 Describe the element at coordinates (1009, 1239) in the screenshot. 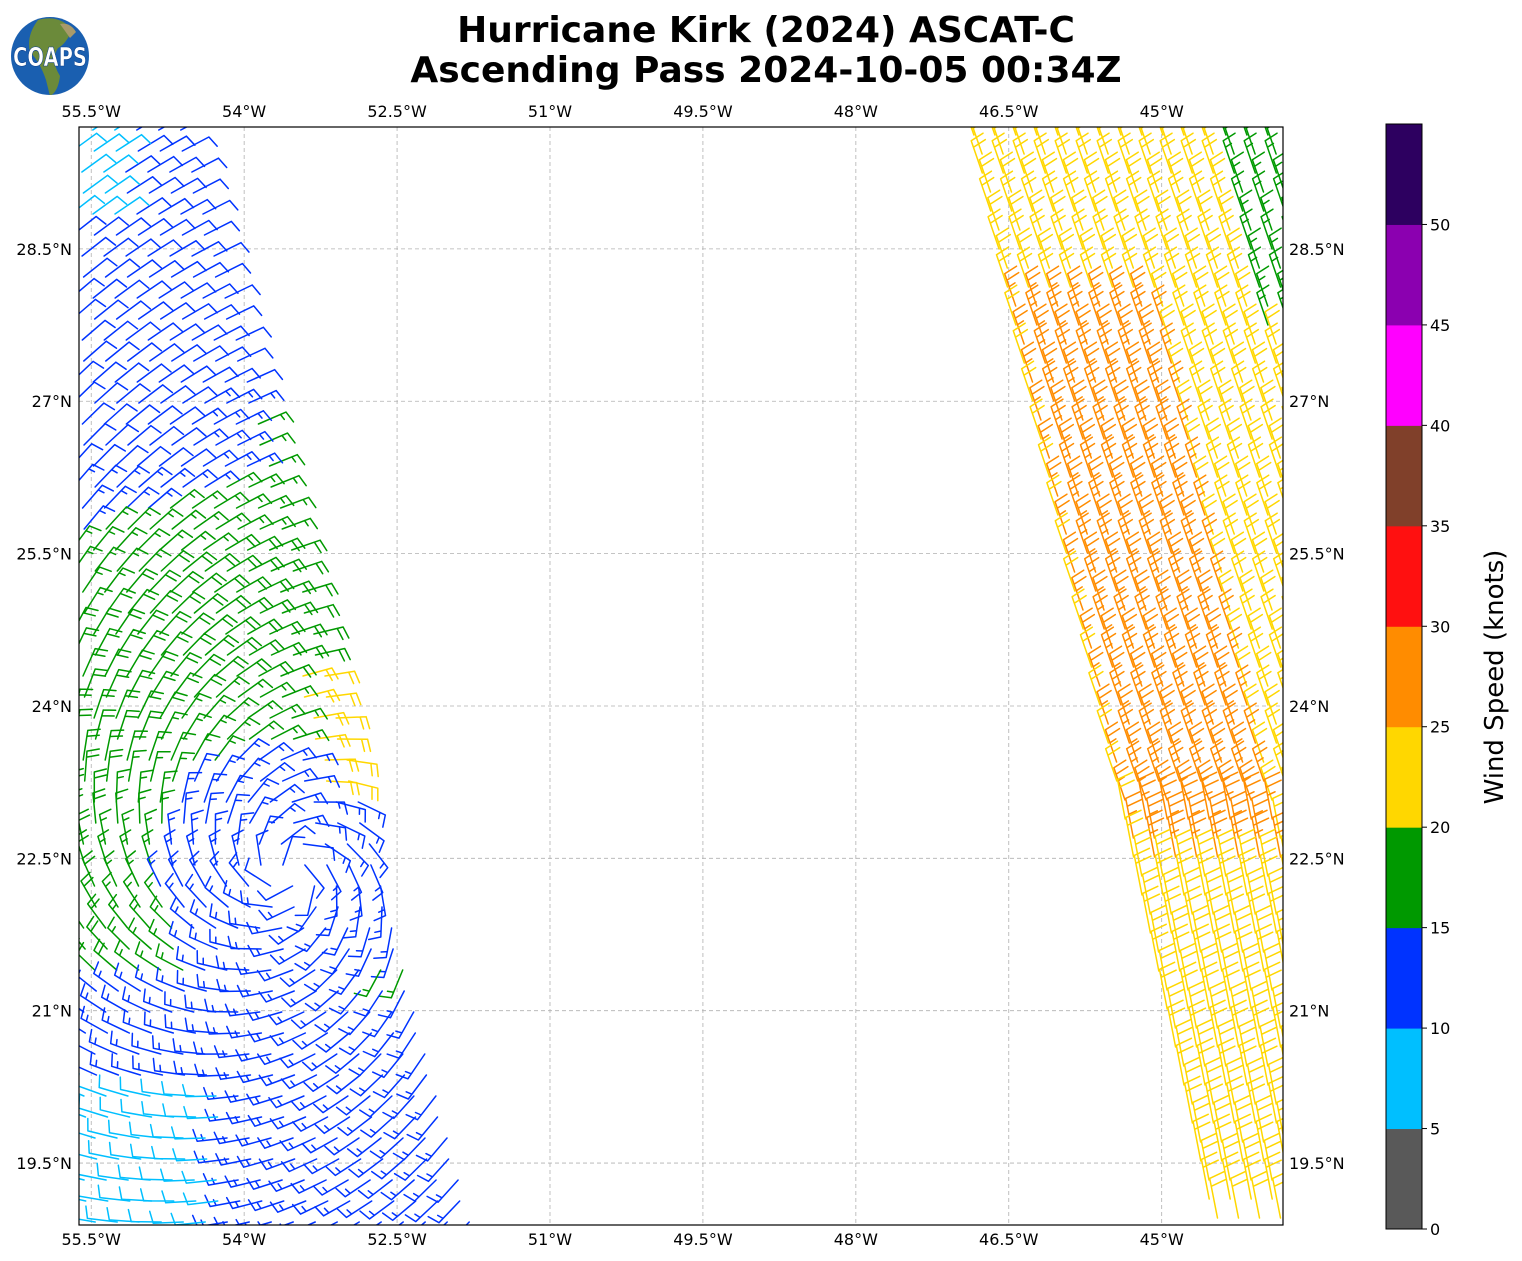

I see `lon-tick-label-bottom: 46.5°W` at that location.